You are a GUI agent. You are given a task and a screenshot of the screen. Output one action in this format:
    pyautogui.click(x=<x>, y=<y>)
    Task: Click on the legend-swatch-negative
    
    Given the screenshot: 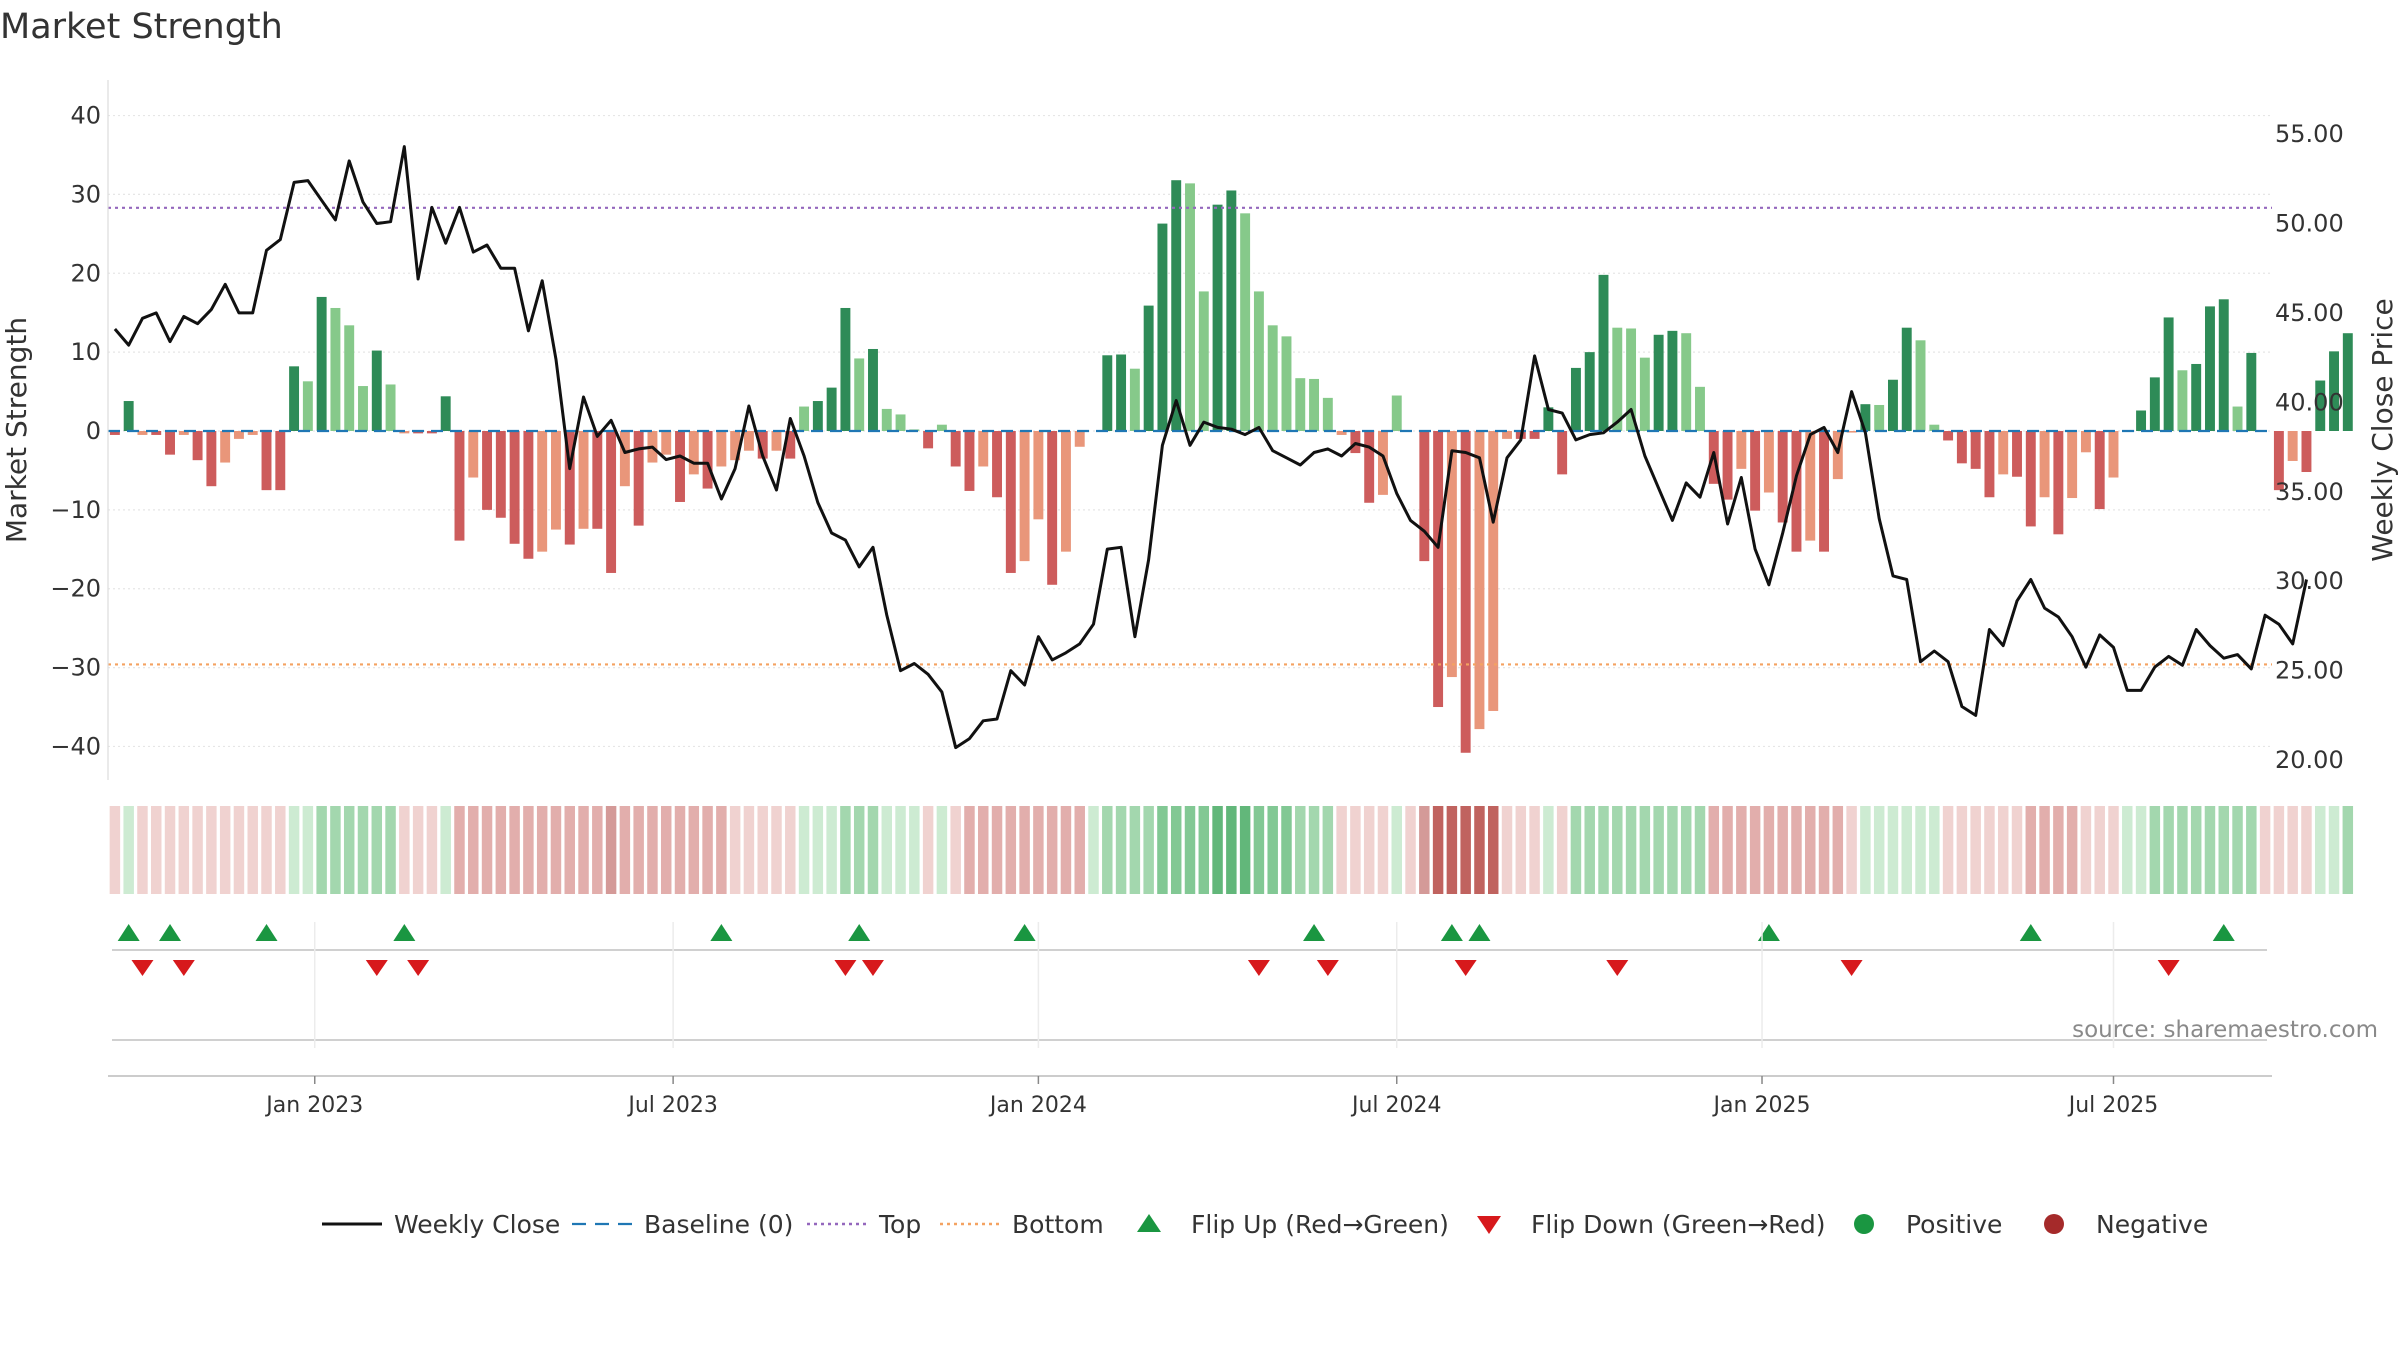 What is the action you would take?
    pyautogui.click(x=2054, y=1224)
    